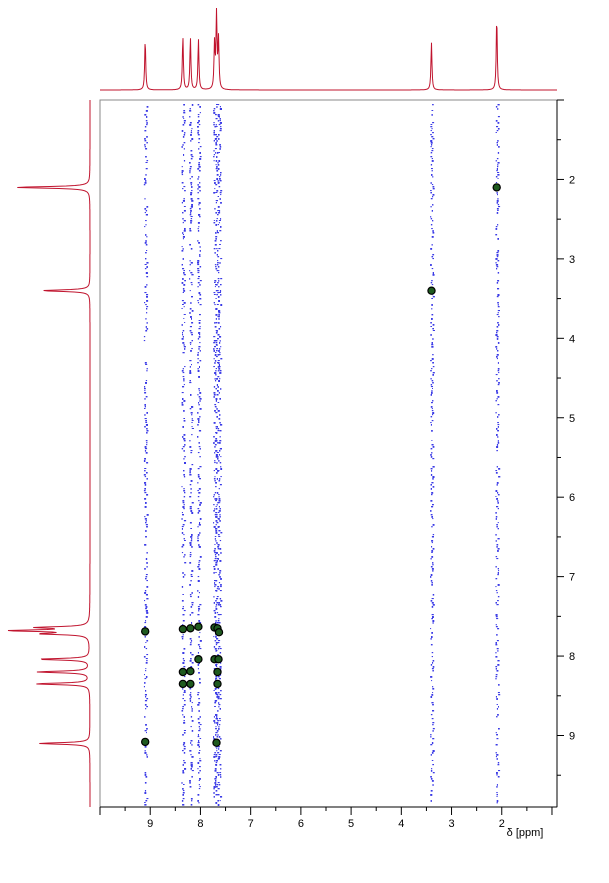  I want to click on cross-peak, so click(217, 672).